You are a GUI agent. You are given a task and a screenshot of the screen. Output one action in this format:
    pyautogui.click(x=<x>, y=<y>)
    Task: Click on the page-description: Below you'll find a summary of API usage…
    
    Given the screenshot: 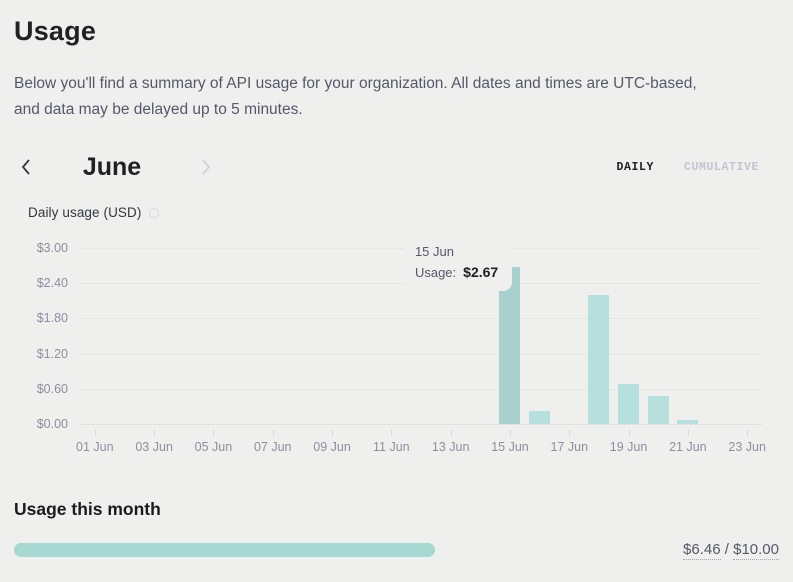 What is the action you would take?
    pyautogui.click(x=396, y=97)
    